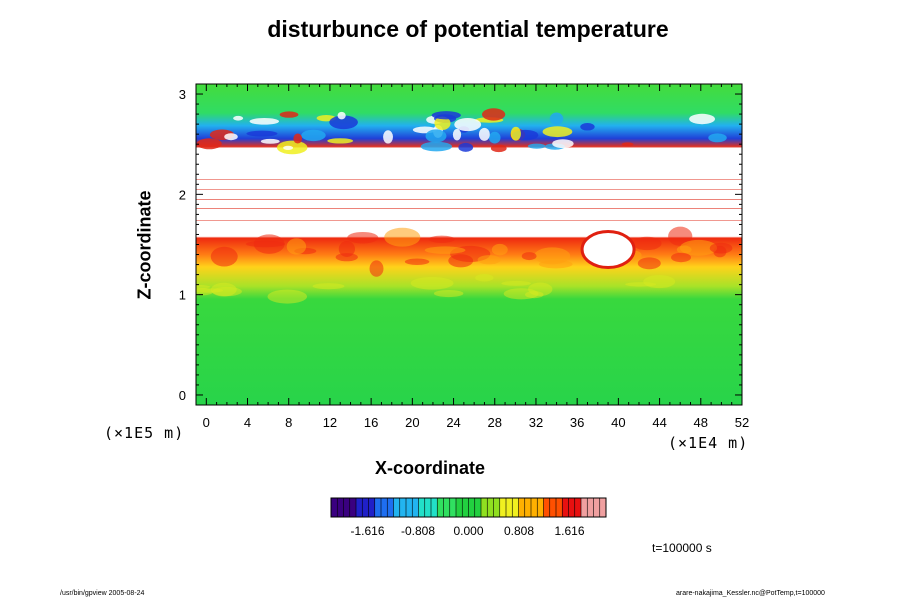  Describe the element at coordinates (659, 422) in the screenshot. I see `x-tick-label: 44` at that location.